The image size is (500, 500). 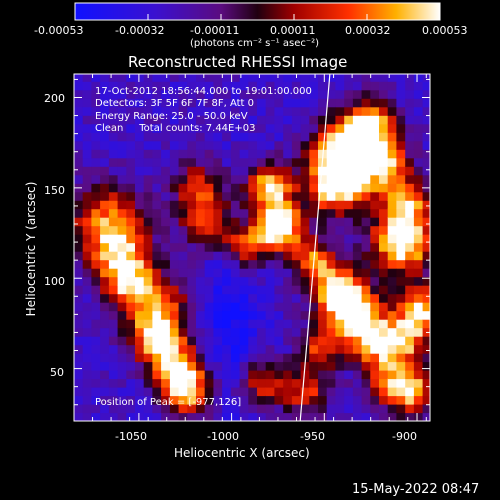 What do you see at coordinates (54, 98) in the screenshot?
I see `y-tick-label: 200` at bounding box center [54, 98].